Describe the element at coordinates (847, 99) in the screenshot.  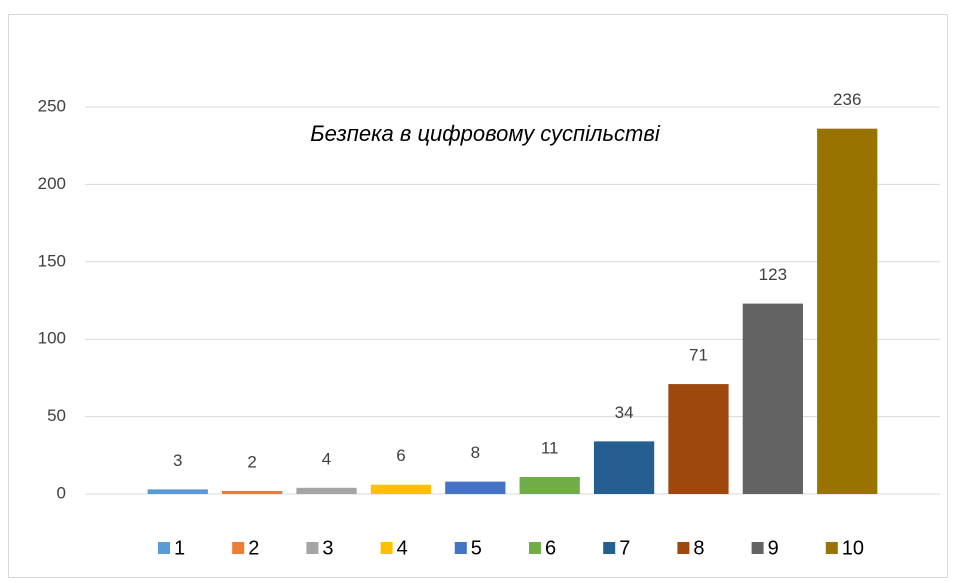
I see `data-label: 236` at that location.